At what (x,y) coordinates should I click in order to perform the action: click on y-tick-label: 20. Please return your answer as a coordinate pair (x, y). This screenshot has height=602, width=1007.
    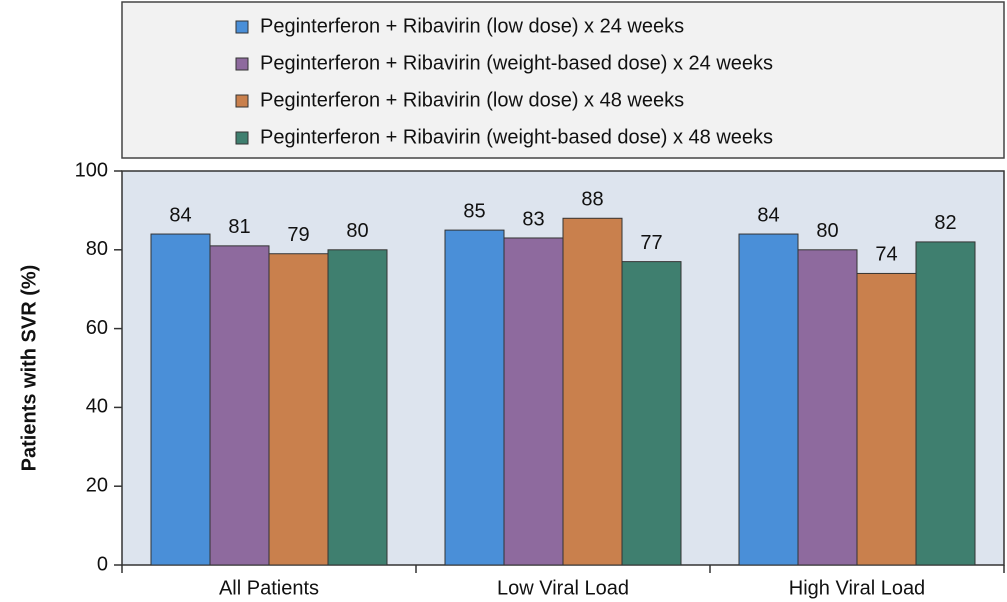
    Looking at the image, I should click on (97, 485).